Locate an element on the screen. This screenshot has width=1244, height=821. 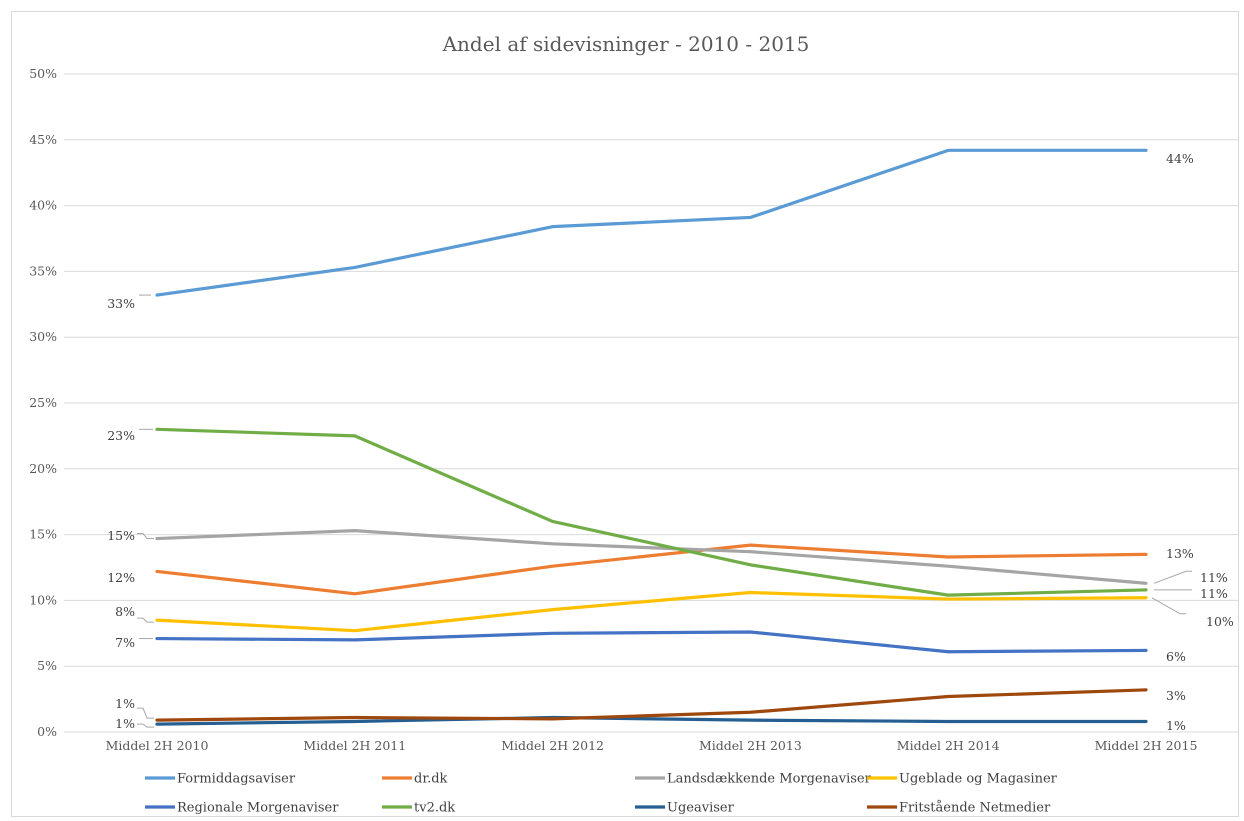
x-tick-label: Middel 2H 2014 is located at coordinates (948, 745).